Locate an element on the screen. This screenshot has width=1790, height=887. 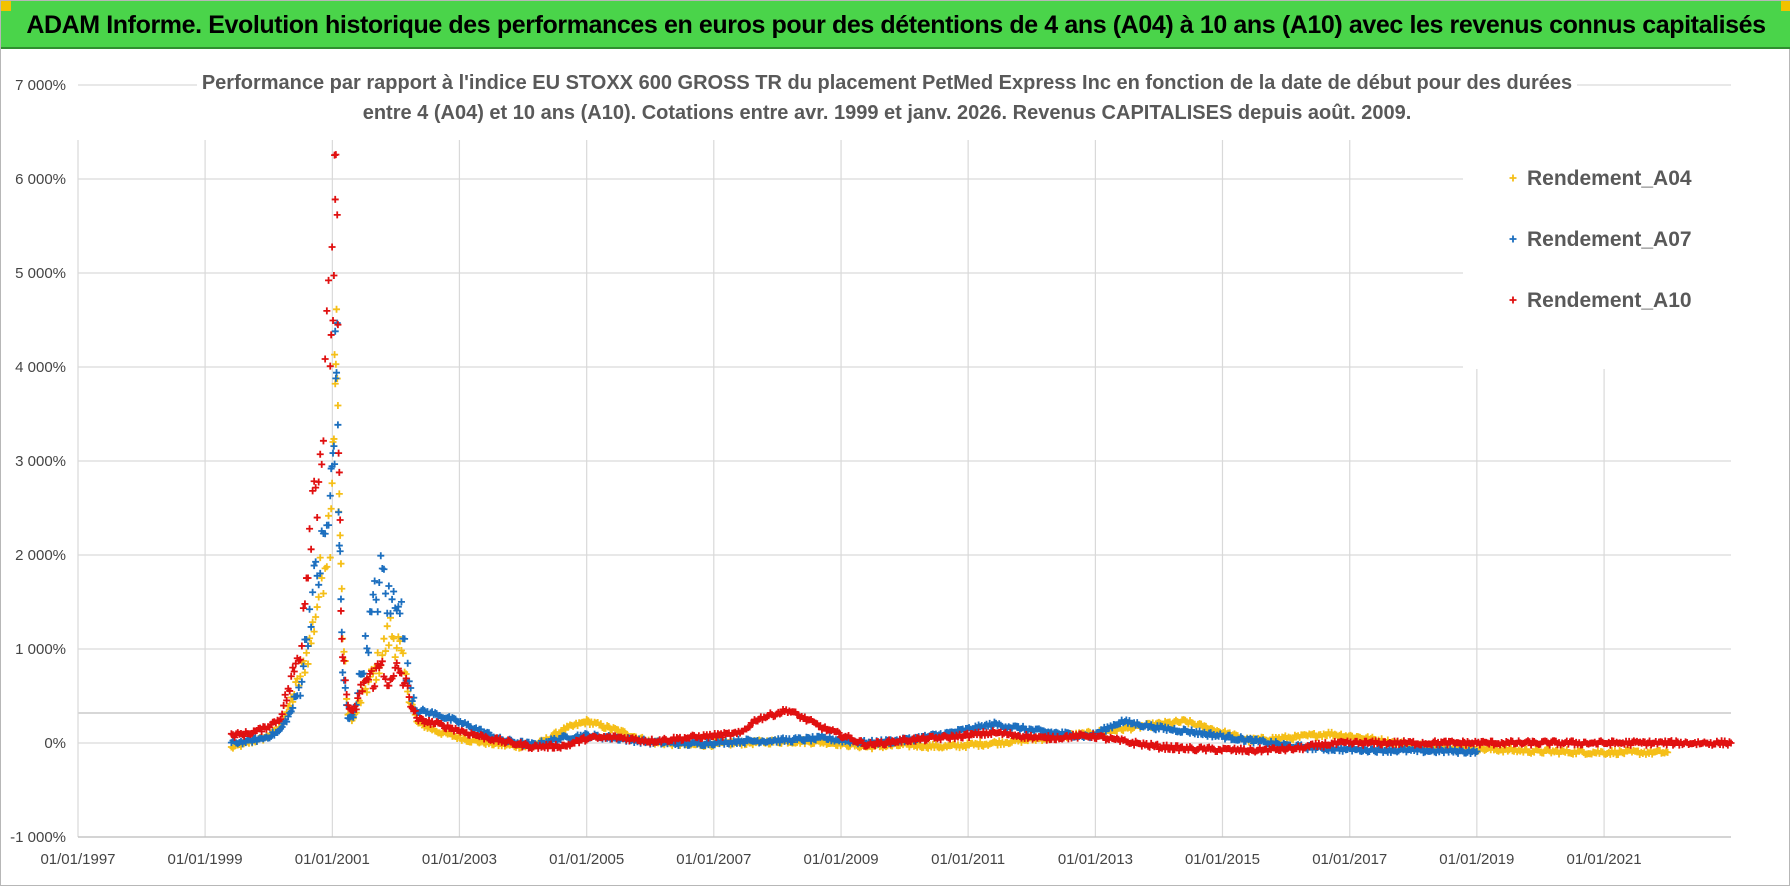
x-tick-label: 01/01/2001 is located at coordinates (332, 859).